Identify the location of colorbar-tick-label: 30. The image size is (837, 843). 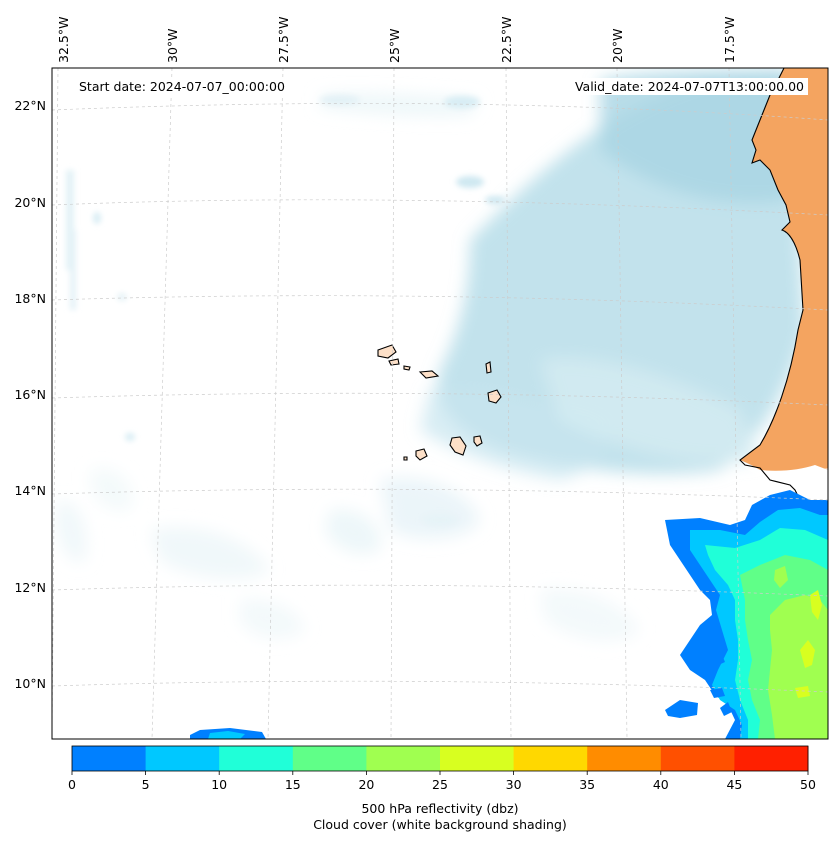
(514, 784).